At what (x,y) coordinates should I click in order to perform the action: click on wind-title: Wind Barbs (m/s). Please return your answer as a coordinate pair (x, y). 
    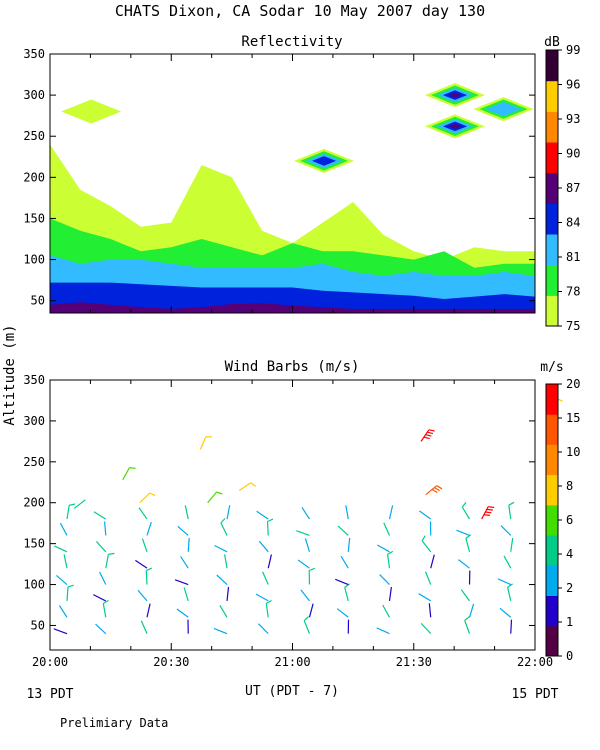
    Looking at the image, I should click on (292, 367).